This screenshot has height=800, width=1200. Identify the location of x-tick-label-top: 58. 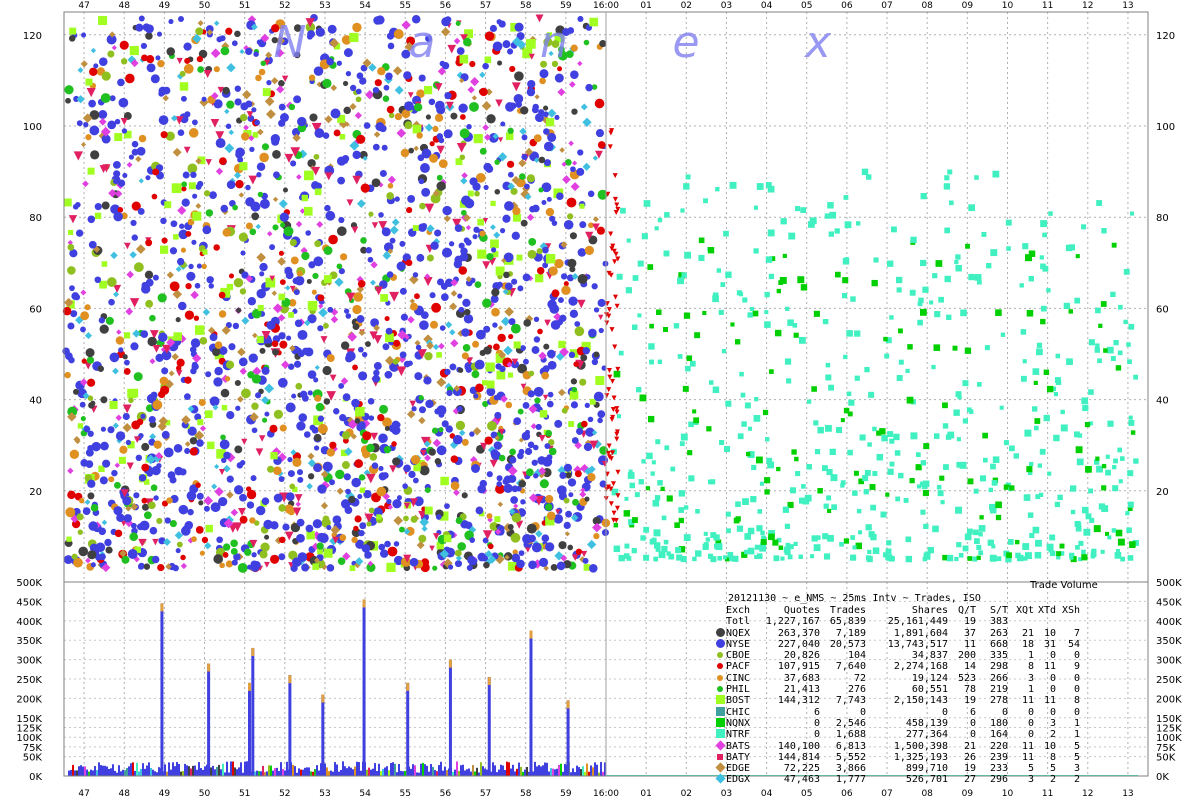
(526, 6).